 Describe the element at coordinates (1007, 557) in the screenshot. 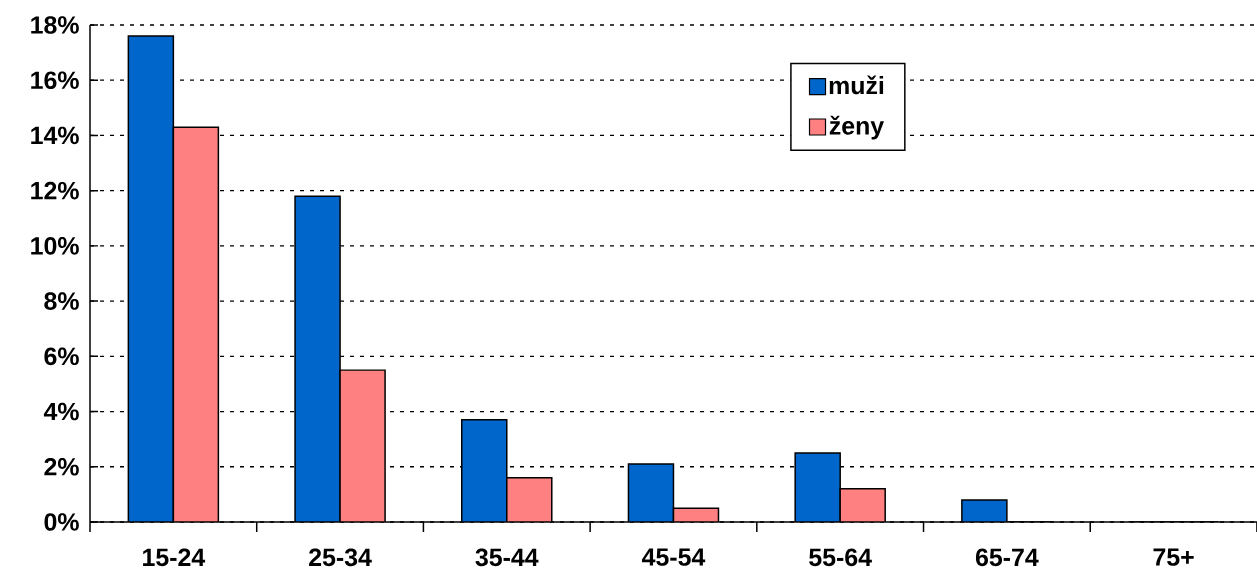

I see `x-tick-label: 65-74` at that location.